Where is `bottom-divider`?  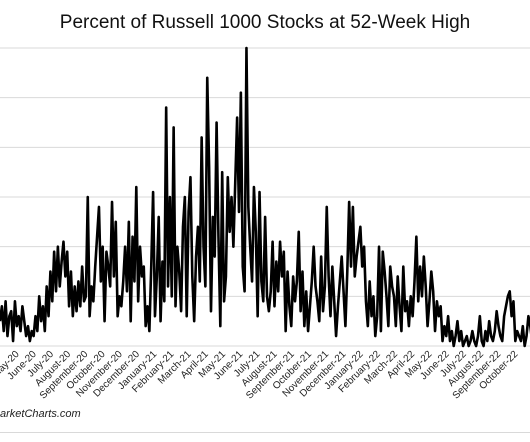
bottom-divider is located at coordinates (265, 432).